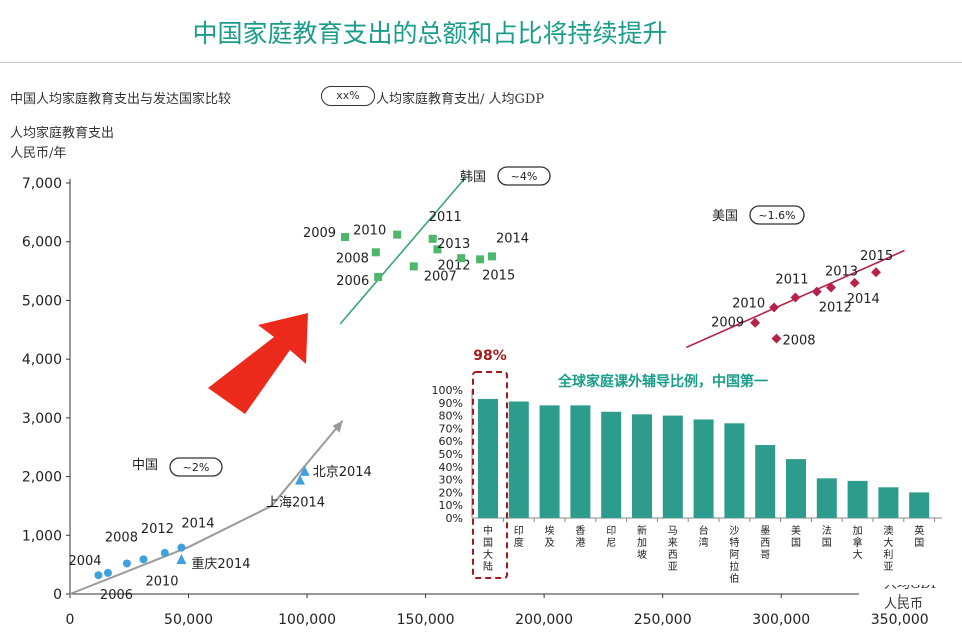 The height and width of the screenshot is (639, 962). What do you see at coordinates (519, 542) in the screenshot?
I see `bar-category-label-char: 度` at bounding box center [519, 542].